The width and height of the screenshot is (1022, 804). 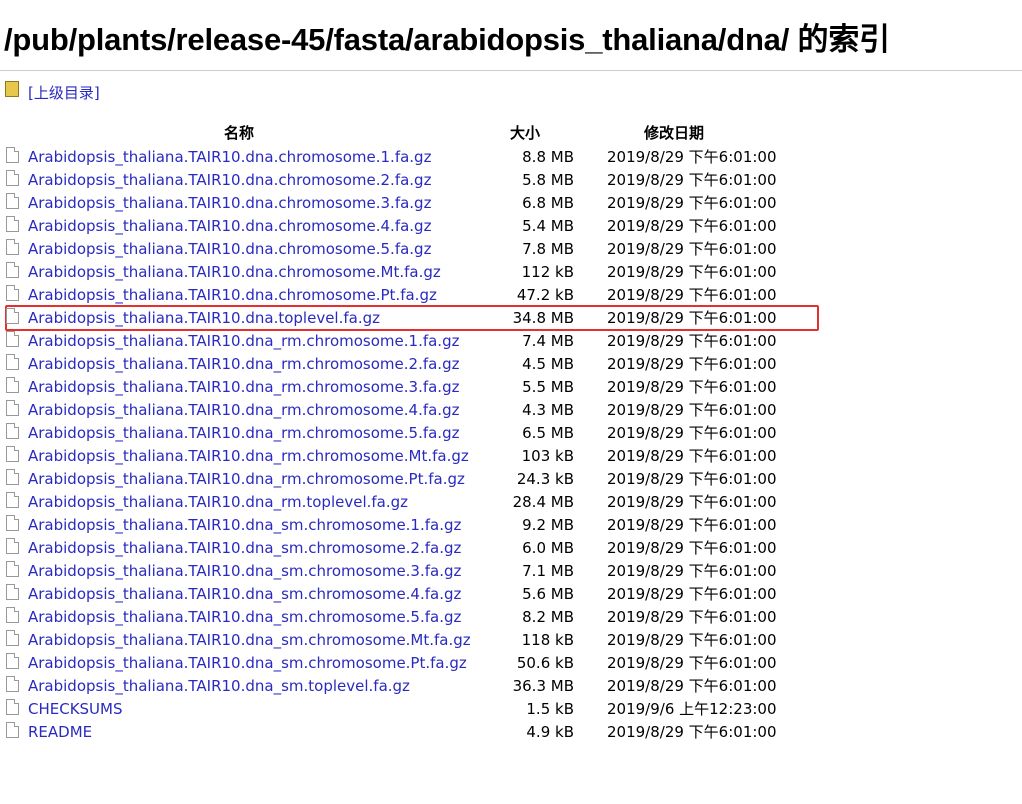 What do you see at coordinates (548, 433) in the screenshot?
I see `file-size: 6.5 MB` at bounding box center [548, 433].